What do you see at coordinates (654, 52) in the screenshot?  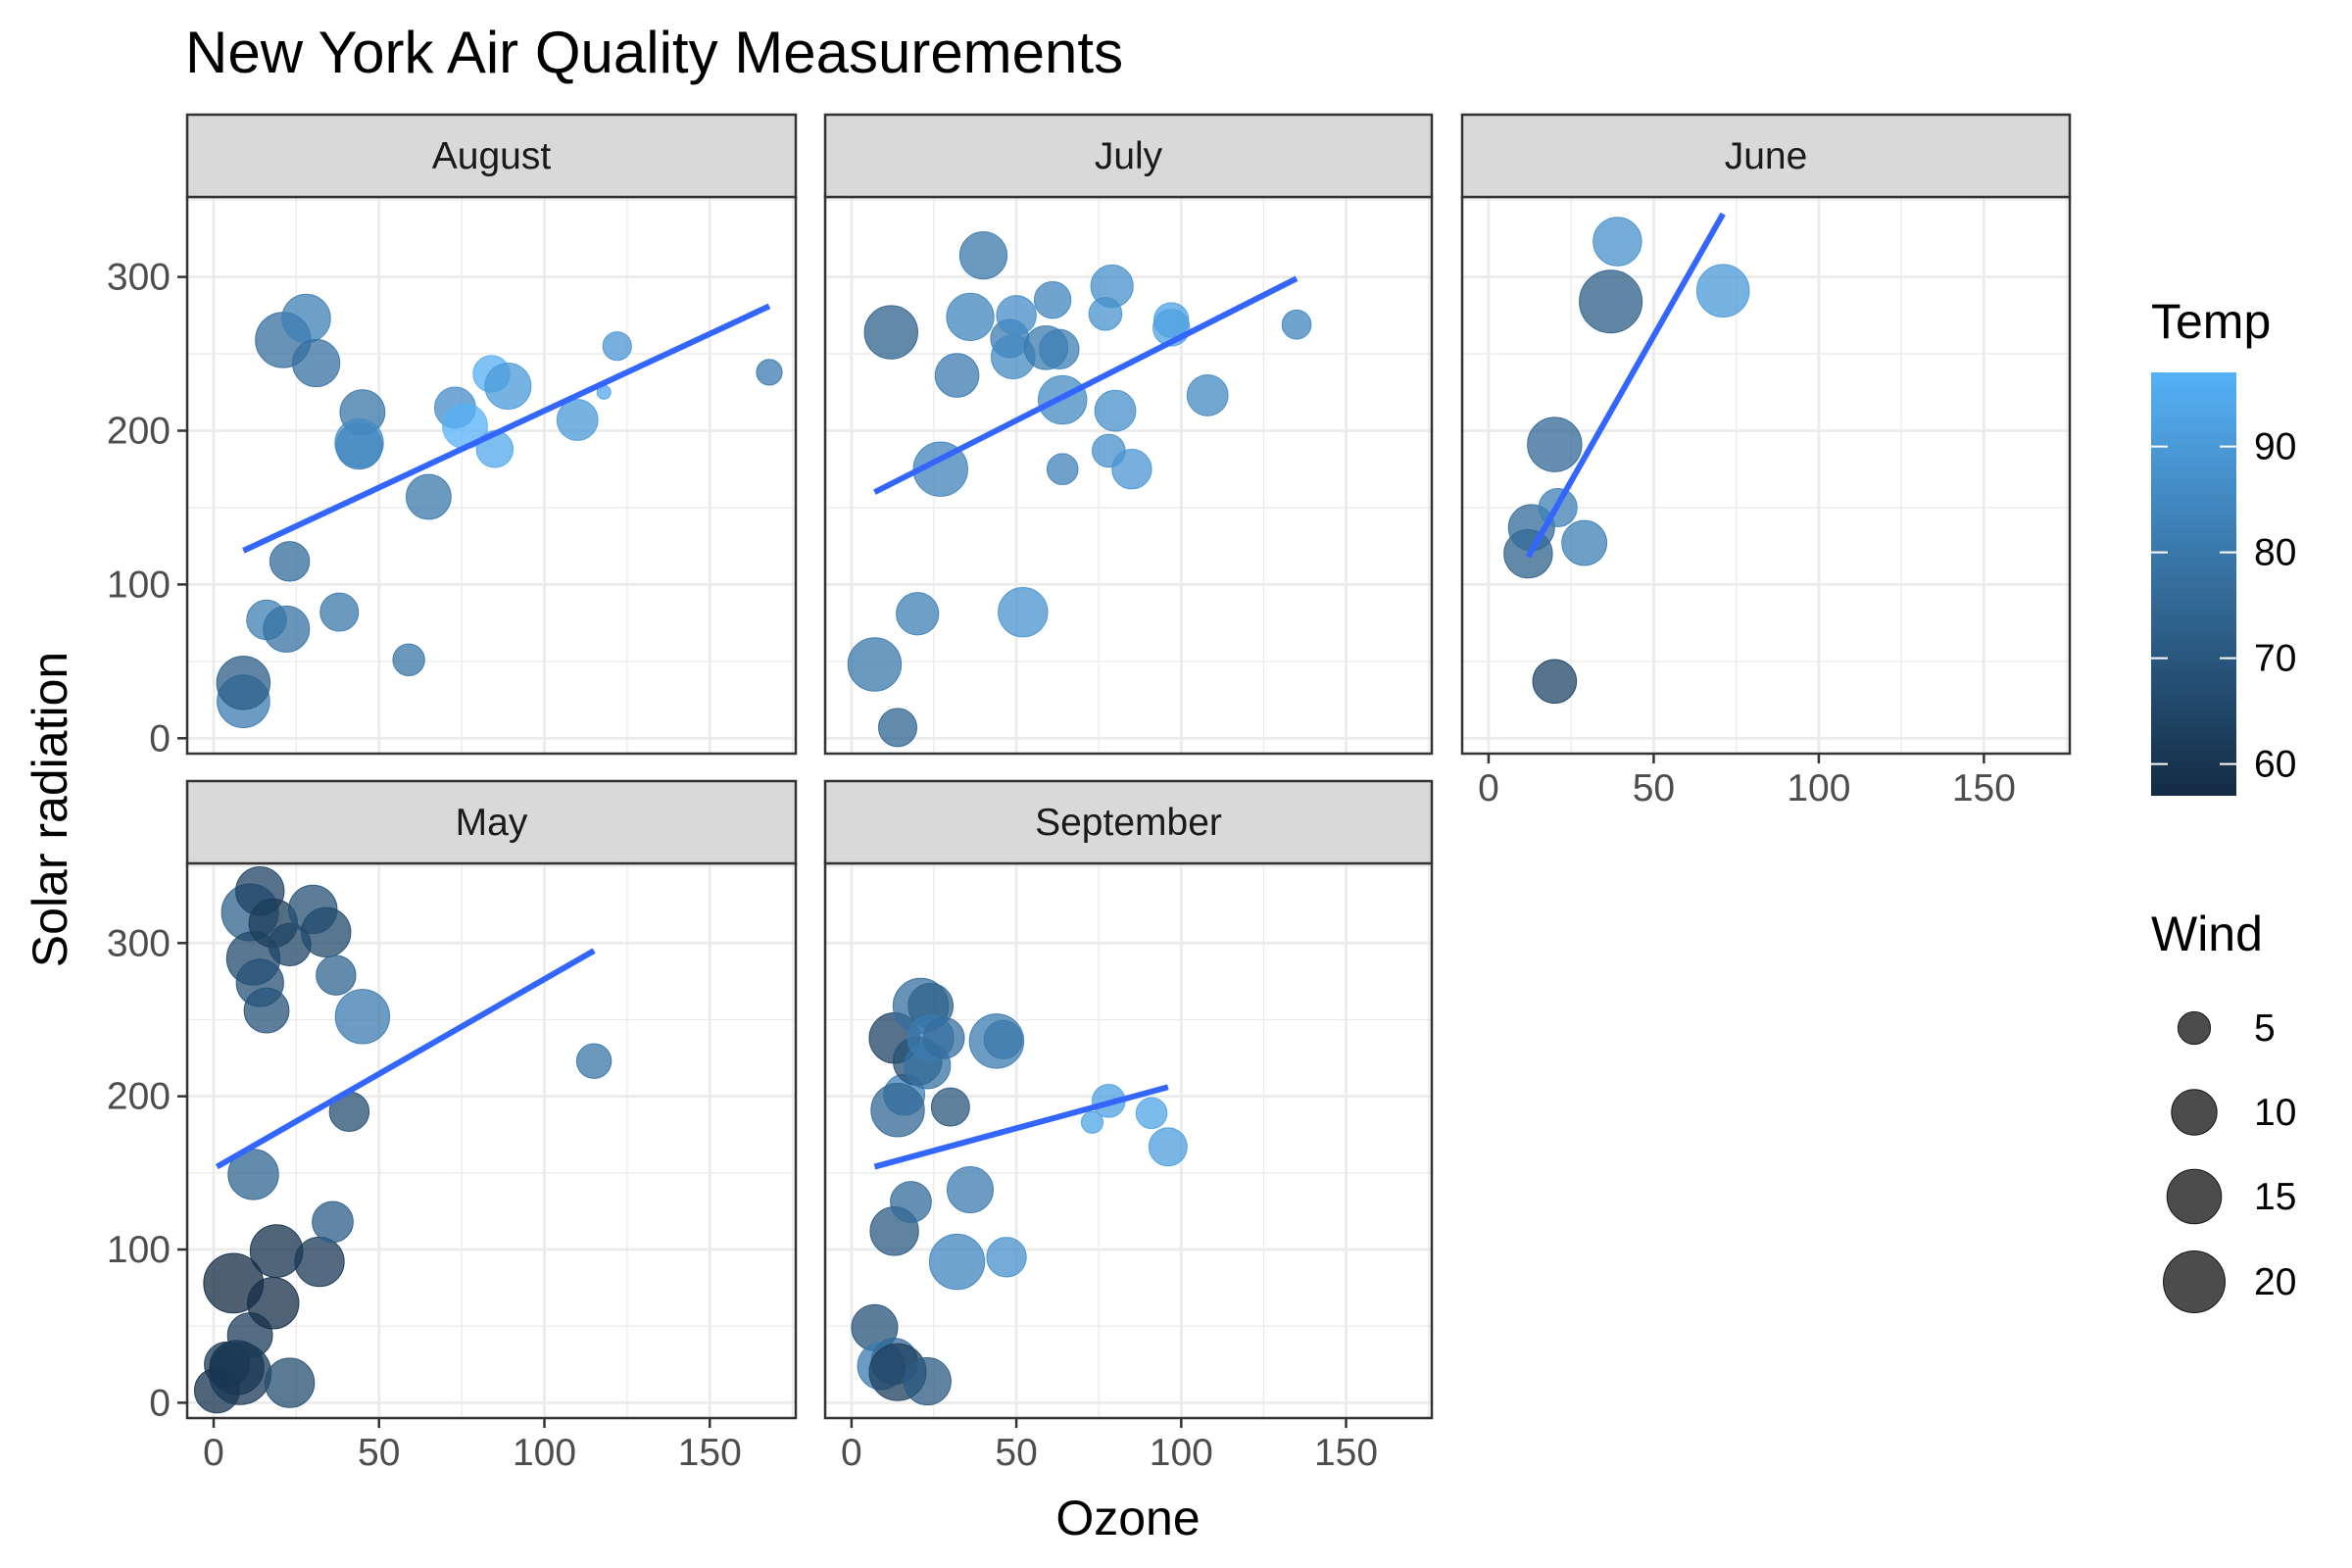 I see `chart-title: New York Air Quality Measurements` at bounding box center [654, 52].